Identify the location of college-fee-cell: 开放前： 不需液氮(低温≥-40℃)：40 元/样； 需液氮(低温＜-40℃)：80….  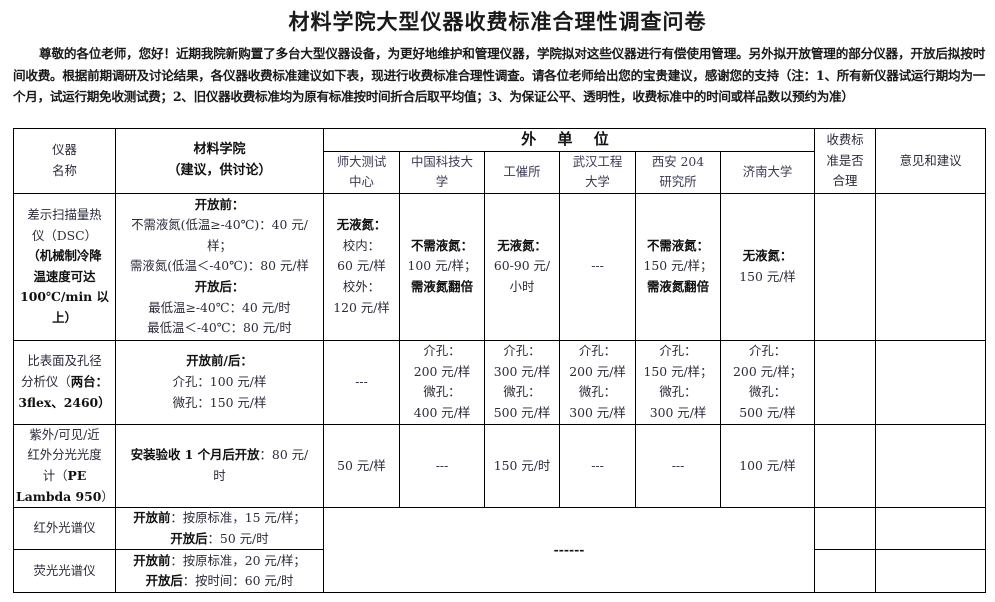
(219, 266).